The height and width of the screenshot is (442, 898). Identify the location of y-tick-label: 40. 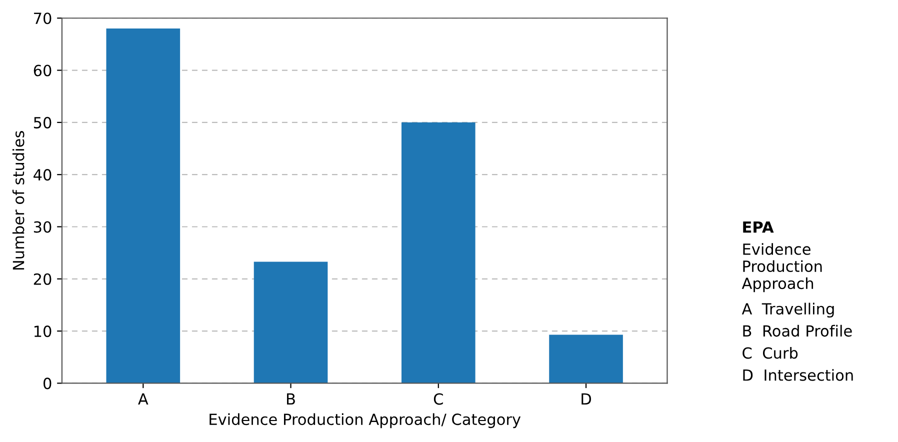
(43, 175).